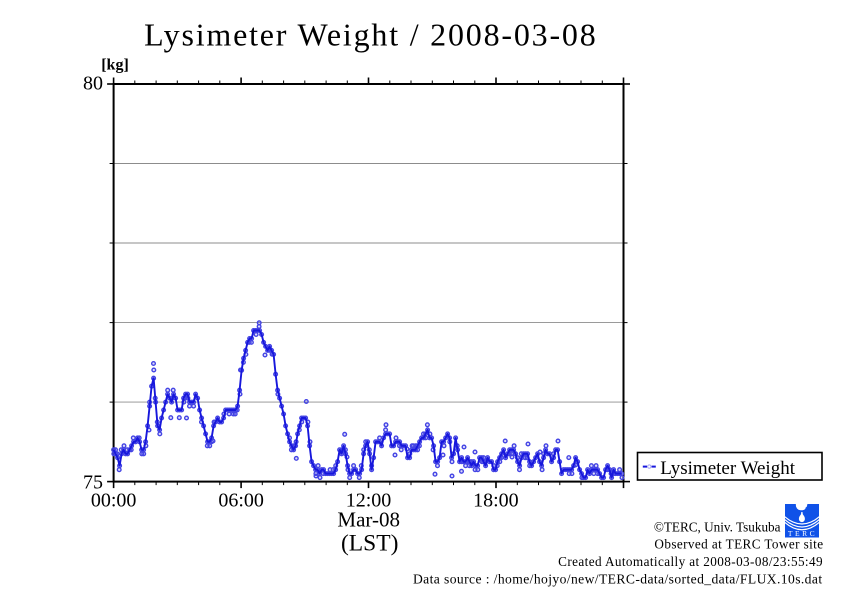 The width and height of the screenshot is (842, 600). I want to click on svg-text: Mar-08, so click(368, 519).